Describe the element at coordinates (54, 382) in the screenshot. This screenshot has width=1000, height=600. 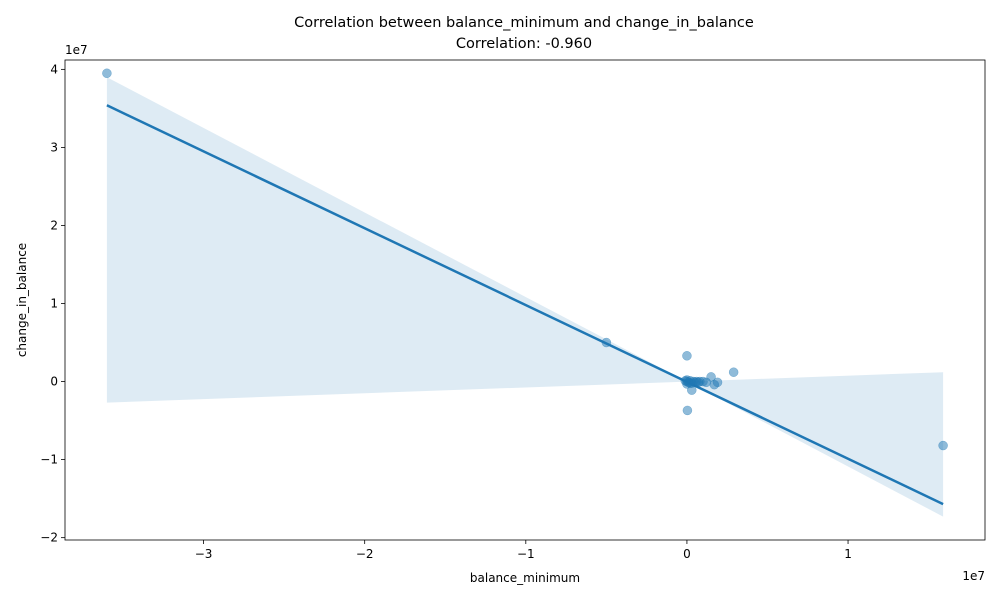
I see `y-tick-label: 0` at that location.